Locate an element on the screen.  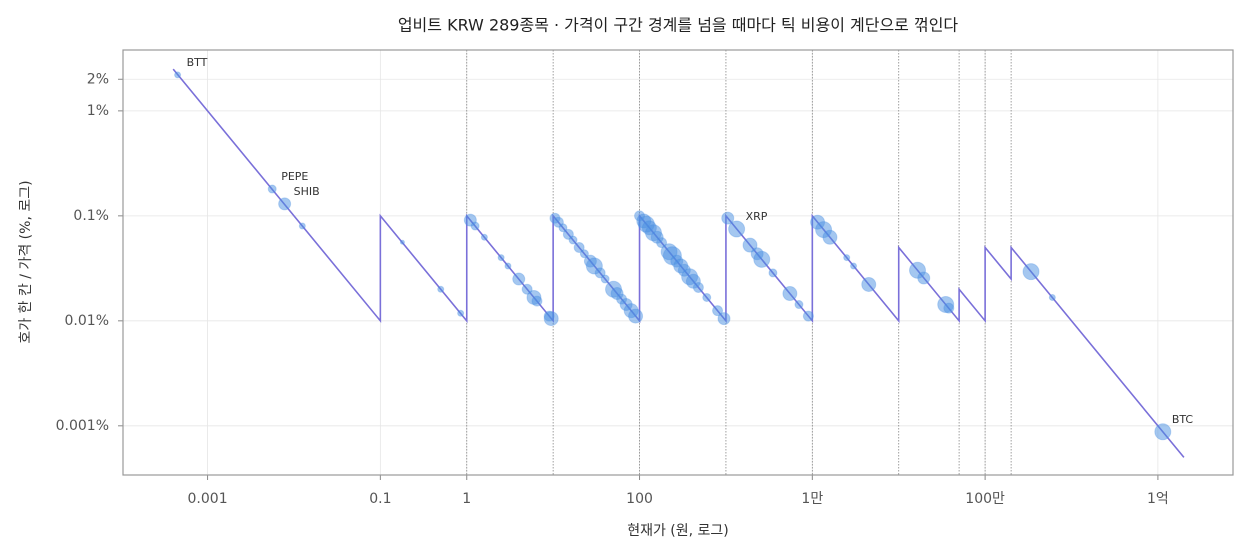
x-axis-label: 현재가 (원, 로그) is located at coordinates (678, 531).